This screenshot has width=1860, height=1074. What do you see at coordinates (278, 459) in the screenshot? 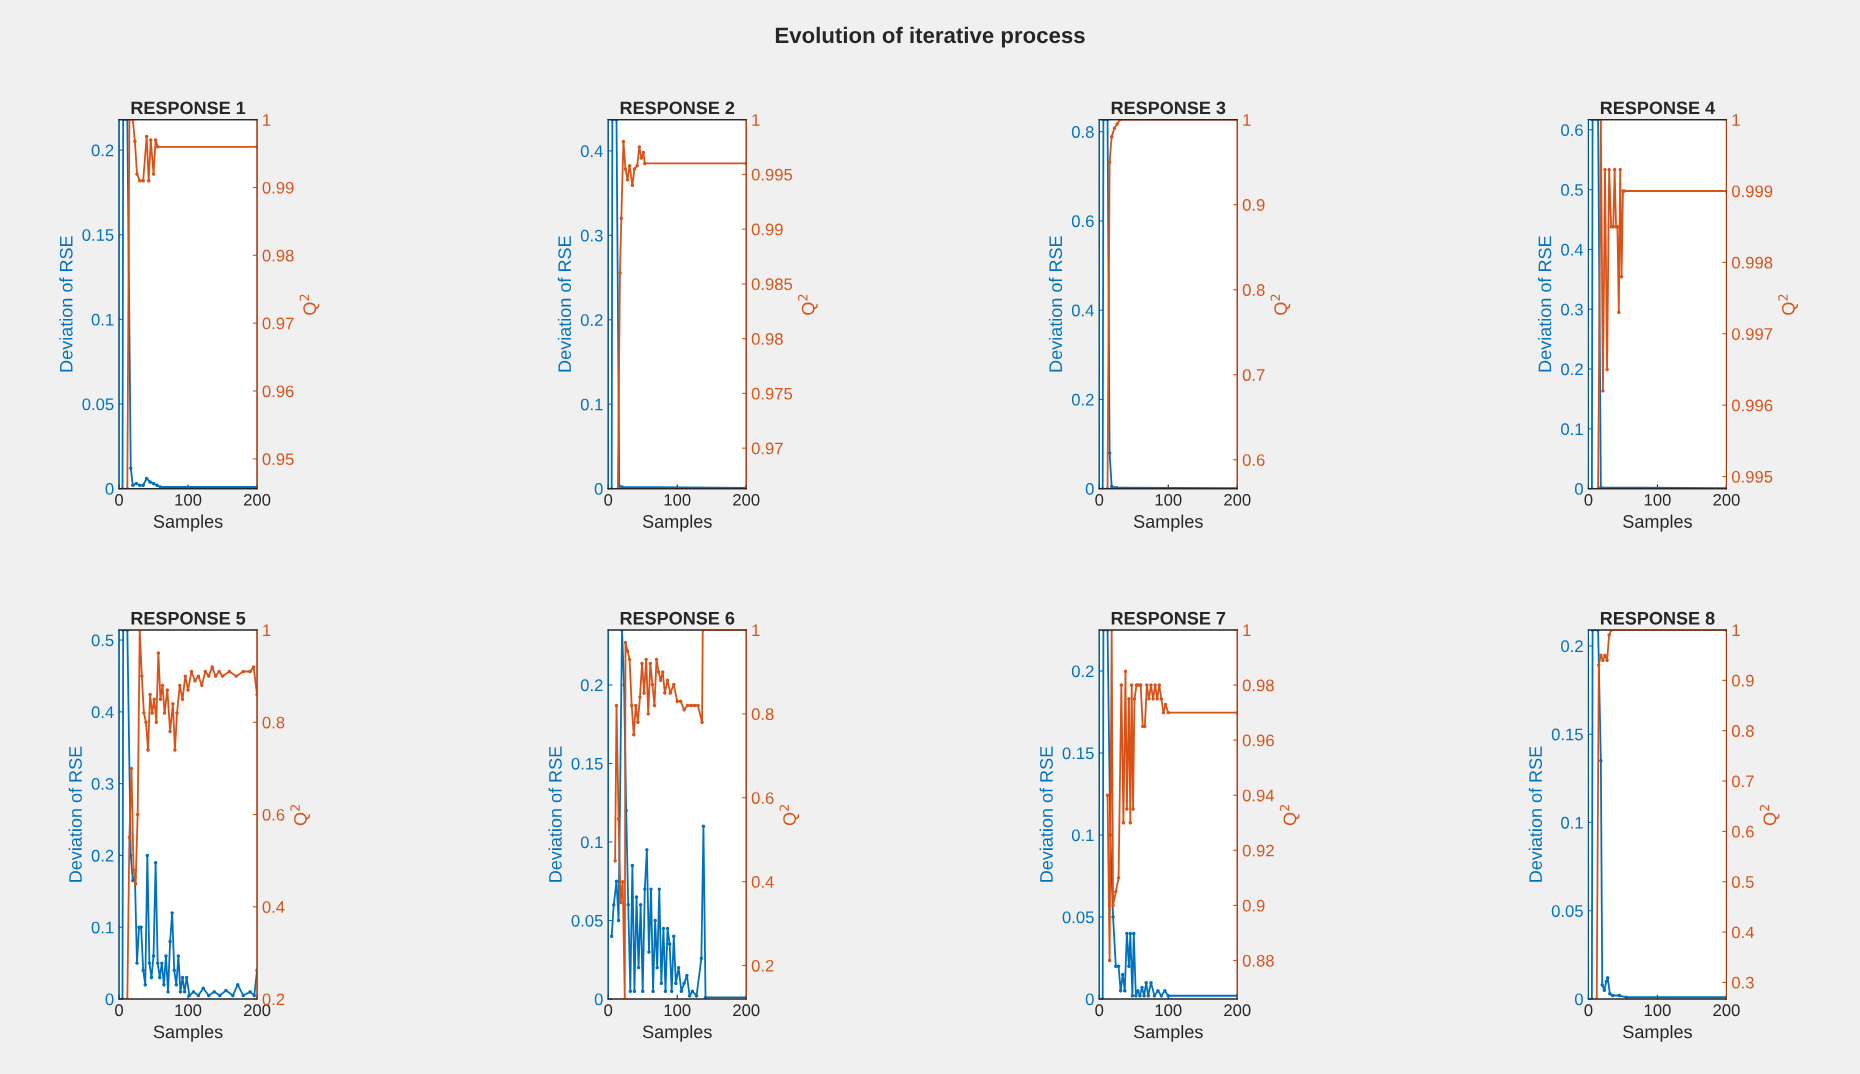
I see `y2-tick-label: 0.95` at bounding box center [278, 459].